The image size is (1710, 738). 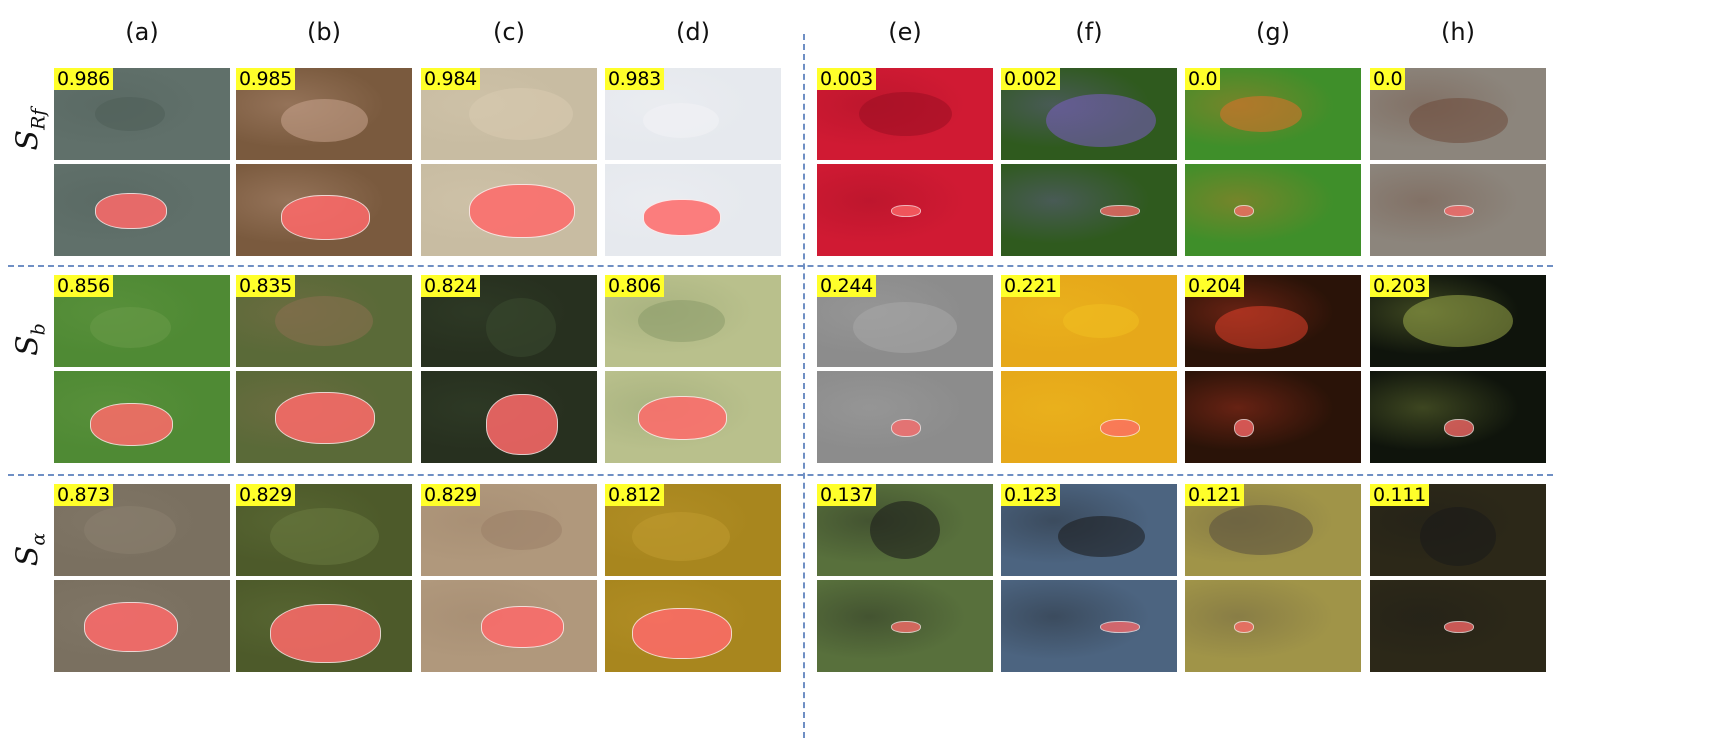 What do you see at coordinates (1458, 32) in the screenshot?
I see `column-header: (h)` at bounding box center [1458, 32].